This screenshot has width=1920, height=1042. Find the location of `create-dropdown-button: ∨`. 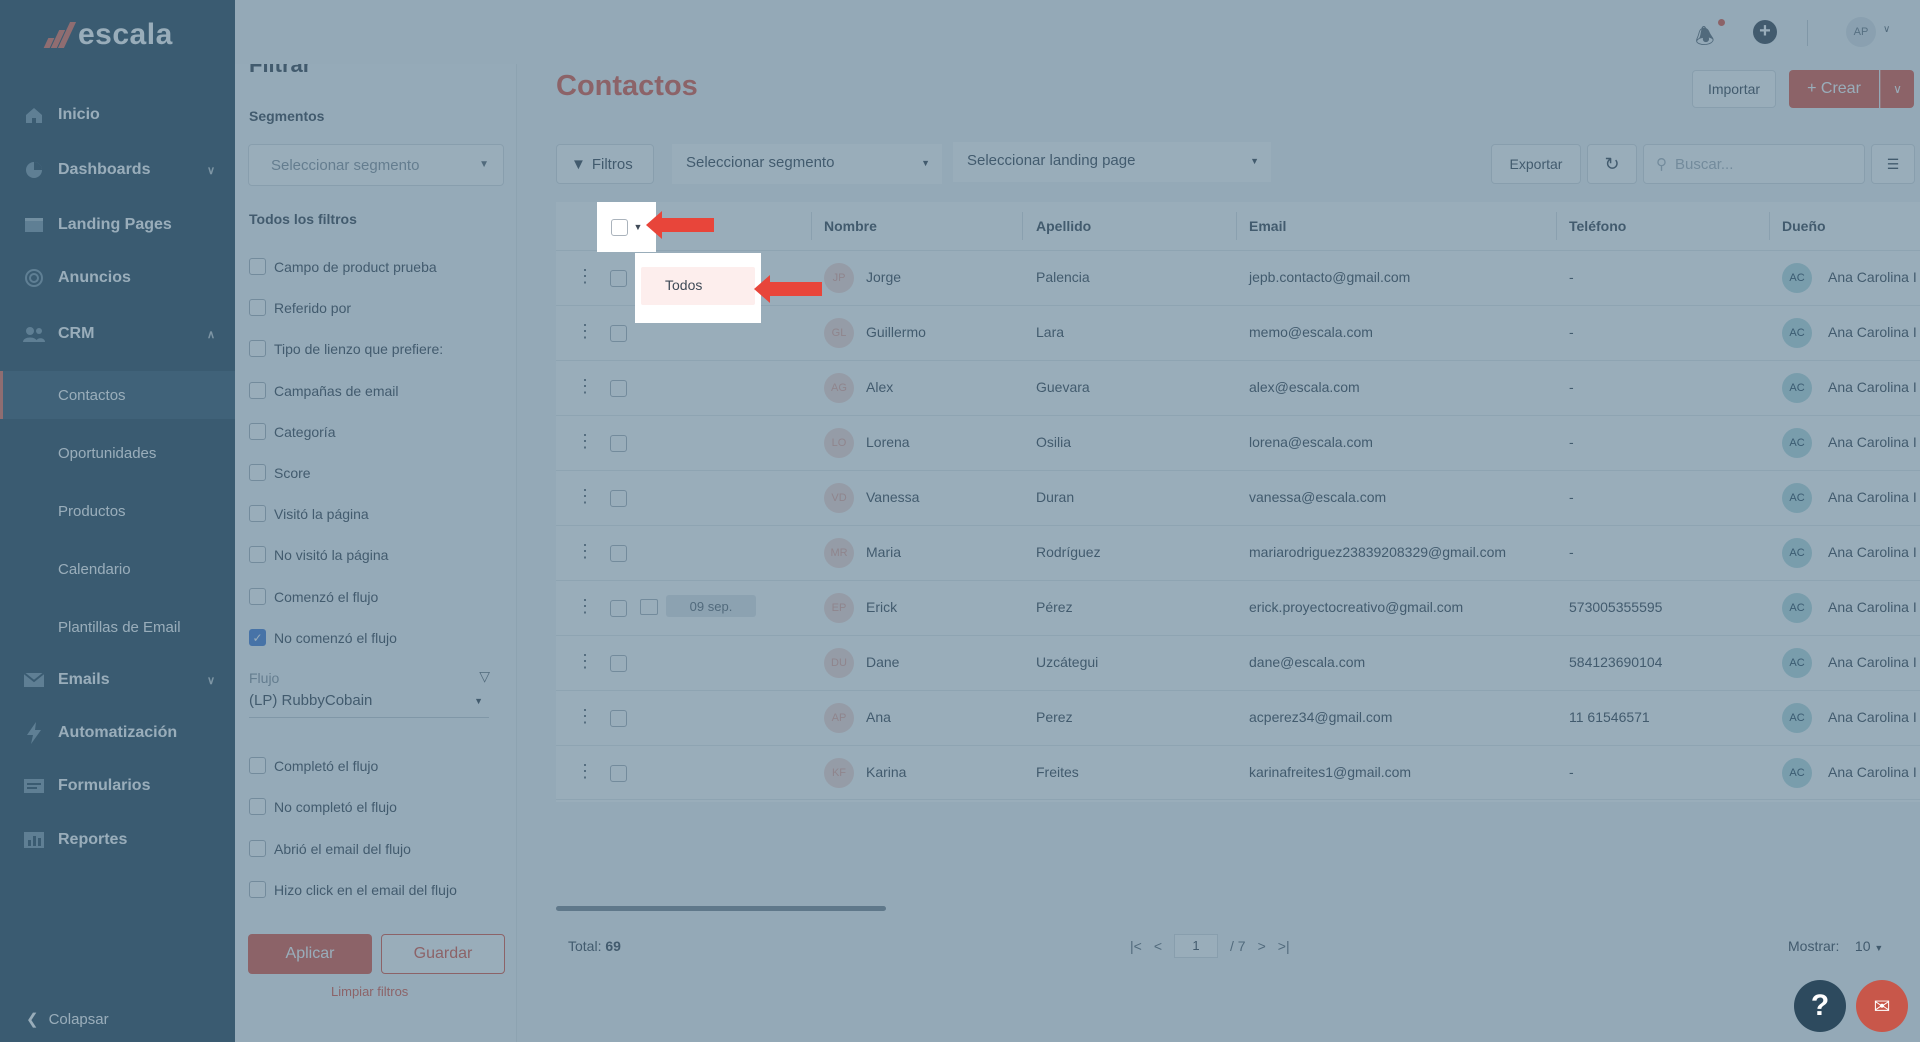

create-dropdown-button: ∨ is located at coordinates (1897, 89).